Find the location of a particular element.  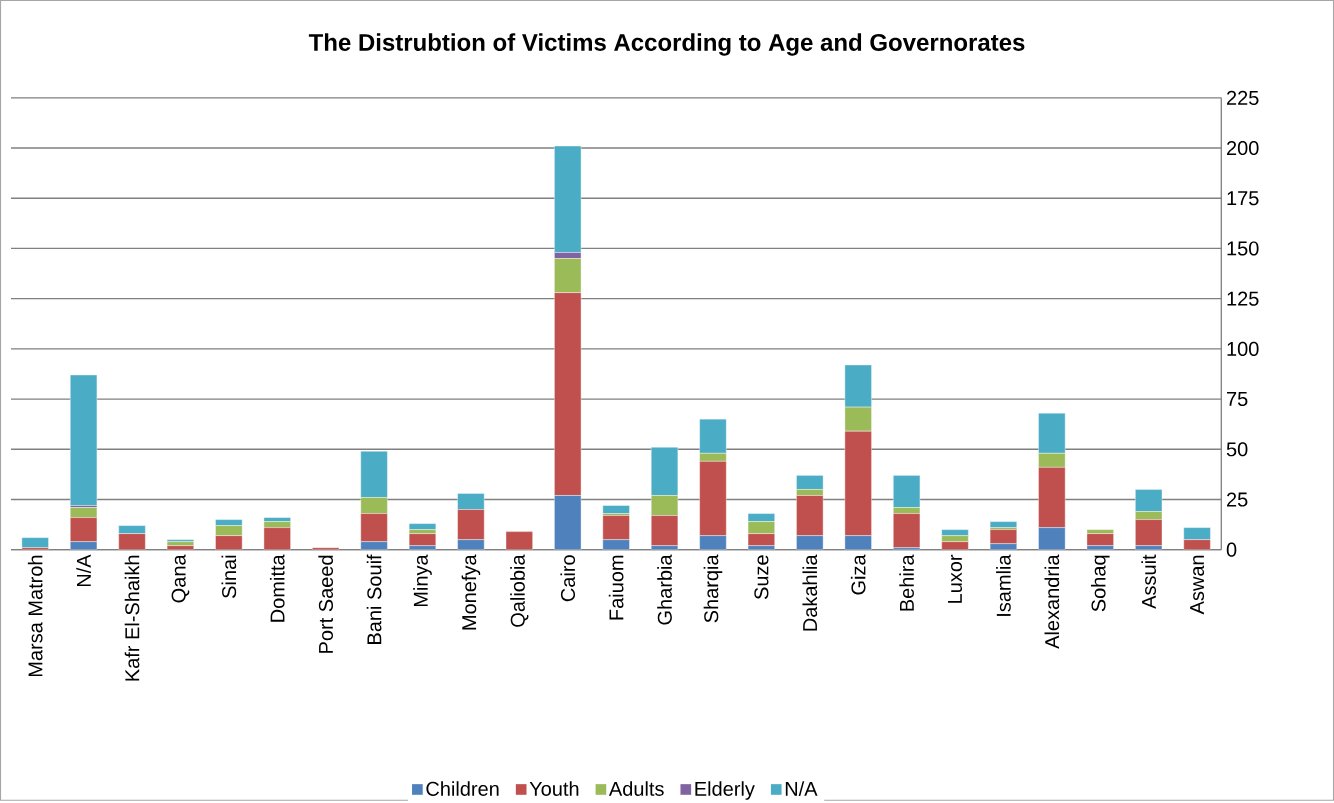

y-tick-label: 100 is located at coordinates (1243, 348).